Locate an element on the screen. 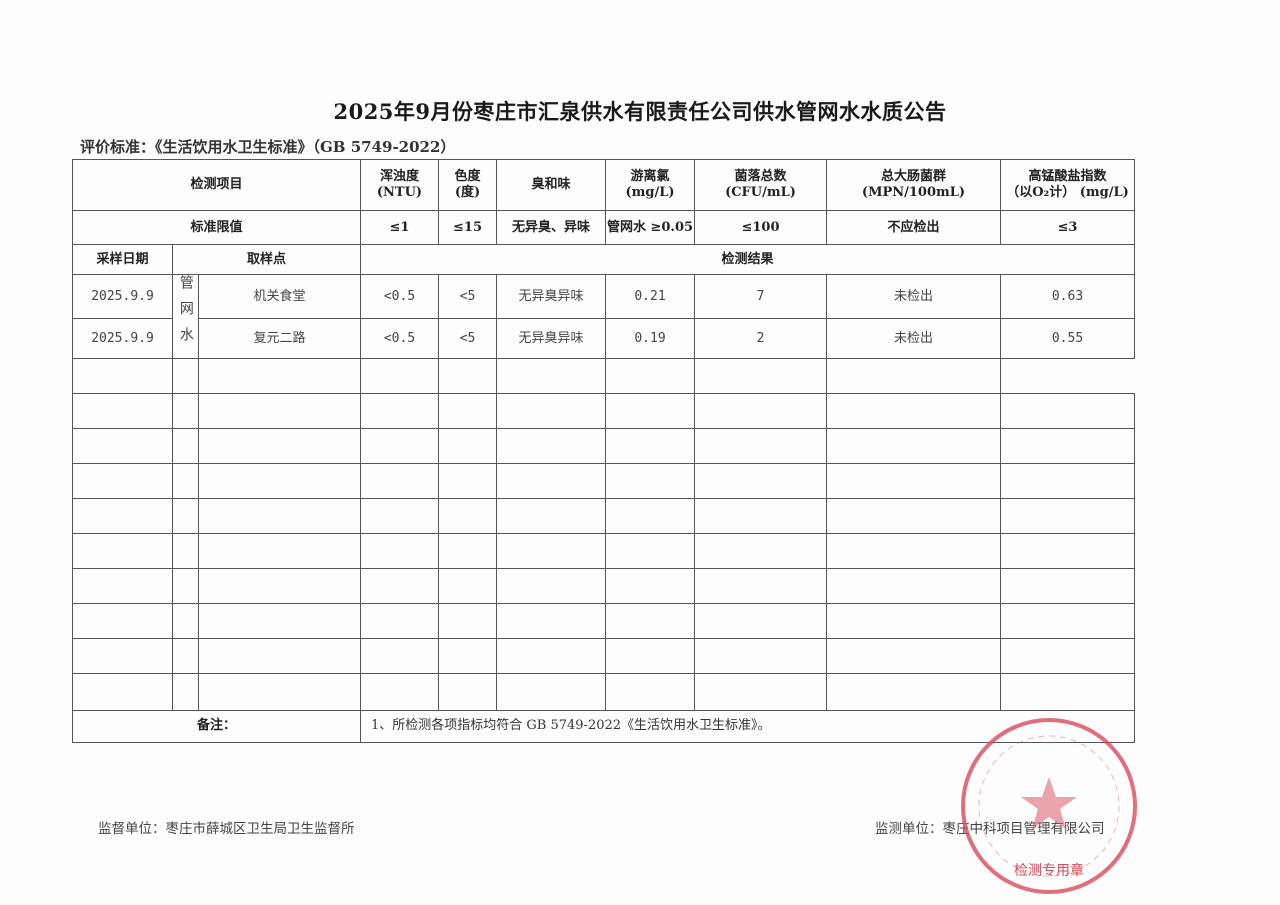  col-chlorine: 游离氯 (mg/L) is located at coordinates (650, 185).